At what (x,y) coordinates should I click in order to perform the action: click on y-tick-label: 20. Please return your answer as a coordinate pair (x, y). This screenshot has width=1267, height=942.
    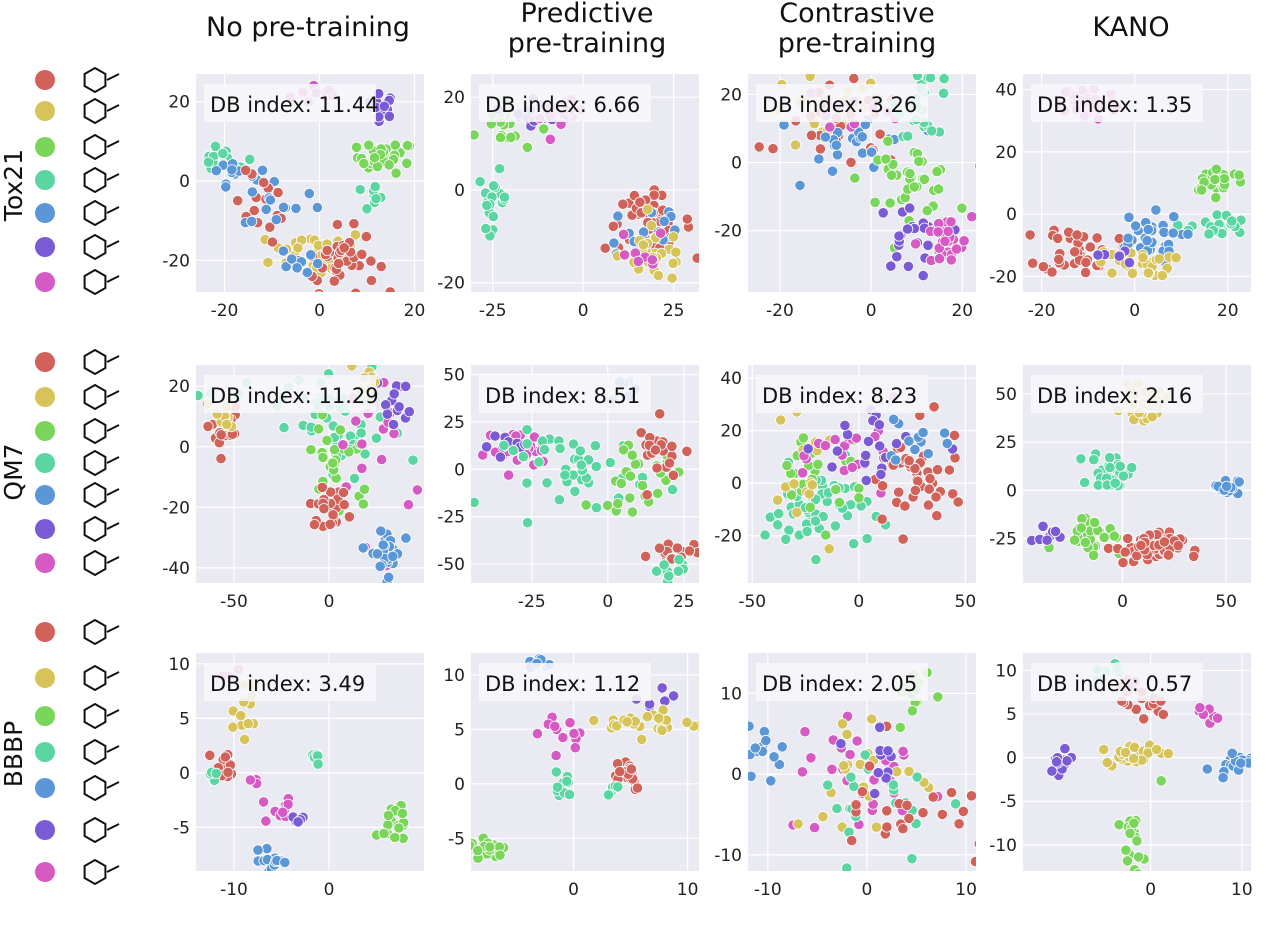
    Looking at the image, I should click on (731, 432).